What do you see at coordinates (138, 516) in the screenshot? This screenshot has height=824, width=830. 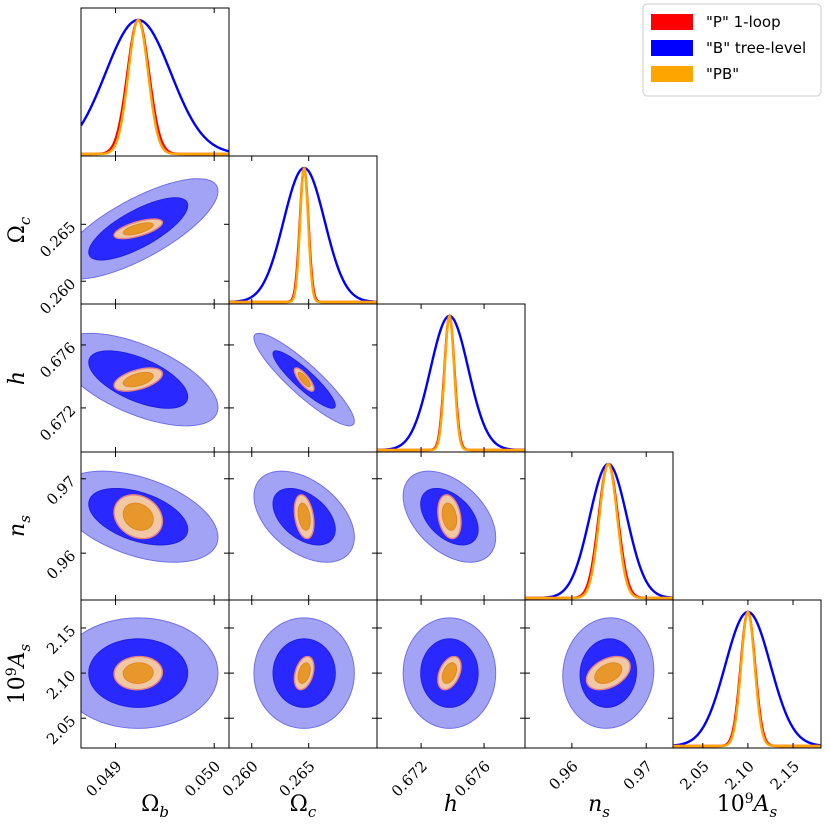 I see `contour-PB-68-omega_b-n_s` at bounding box center [138, 516].